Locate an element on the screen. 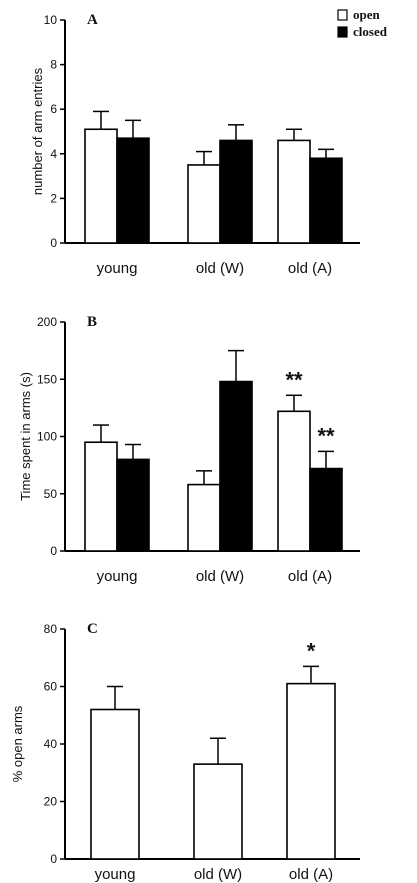  y-tick-label: 20 is located at coordinates (51, 802).